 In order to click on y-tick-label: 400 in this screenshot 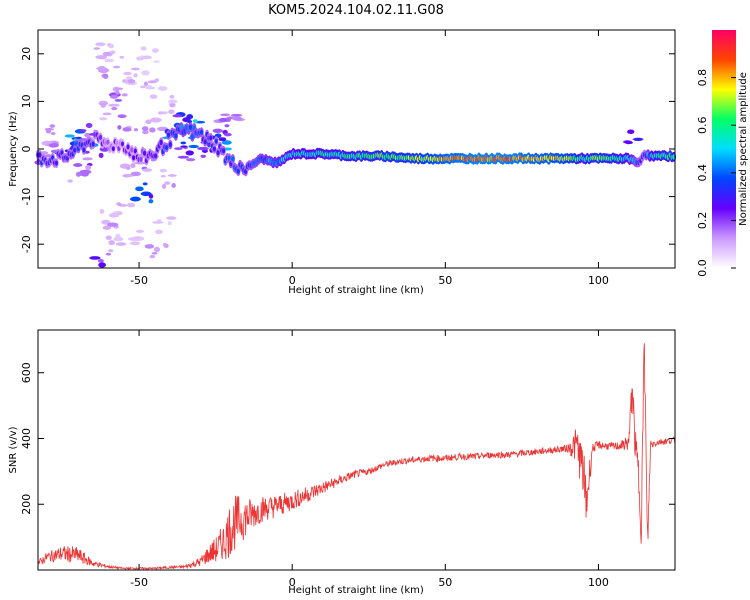, I will do `click(26, 438)`.